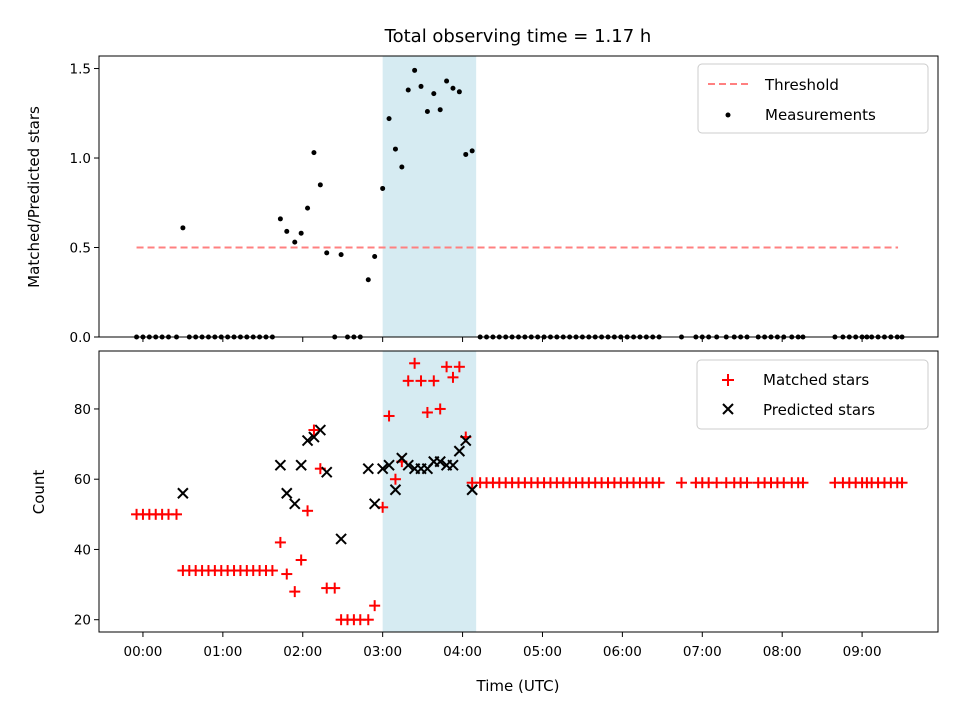  What do you see at coordinates (813, 98) in the screenshot?
I see `top-legend-box` at bounding box center [813, 98].